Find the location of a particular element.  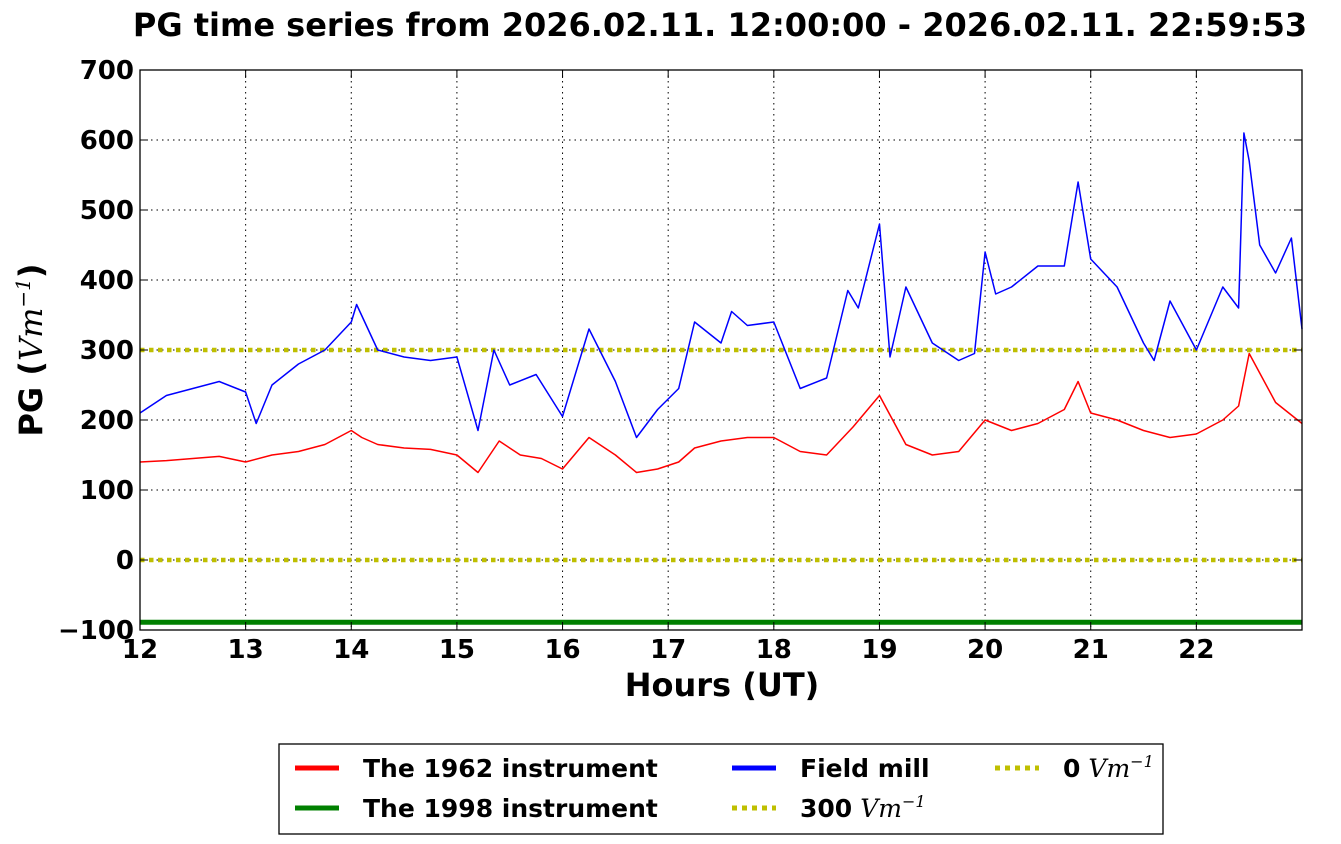

x-tick-label: 16 is located at coordinates (562, 650).